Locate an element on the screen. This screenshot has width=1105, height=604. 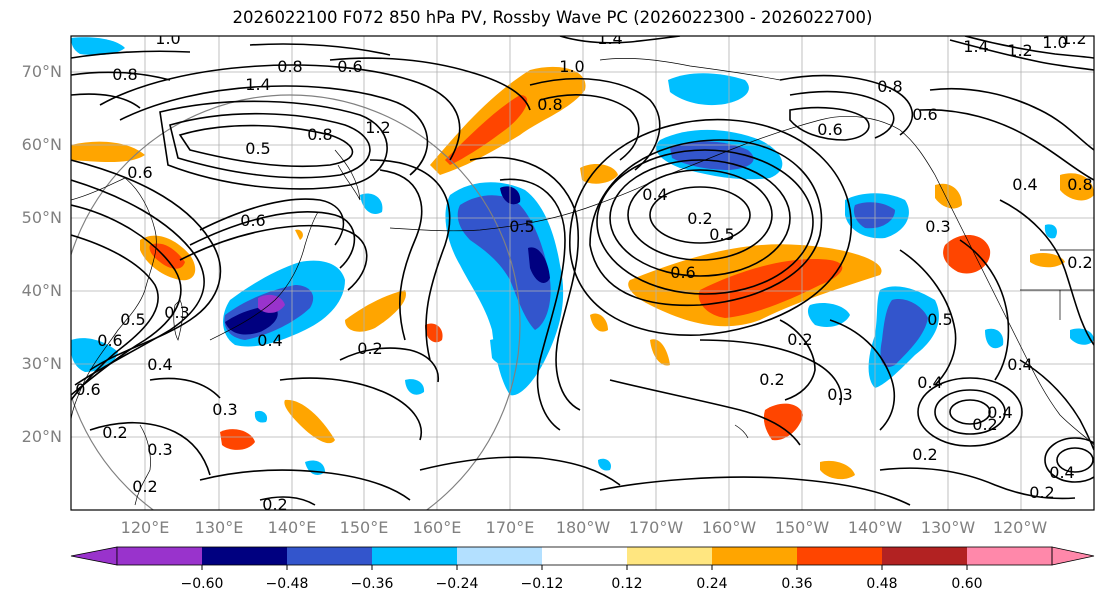
colorbar is located at coordinates (582, 558).